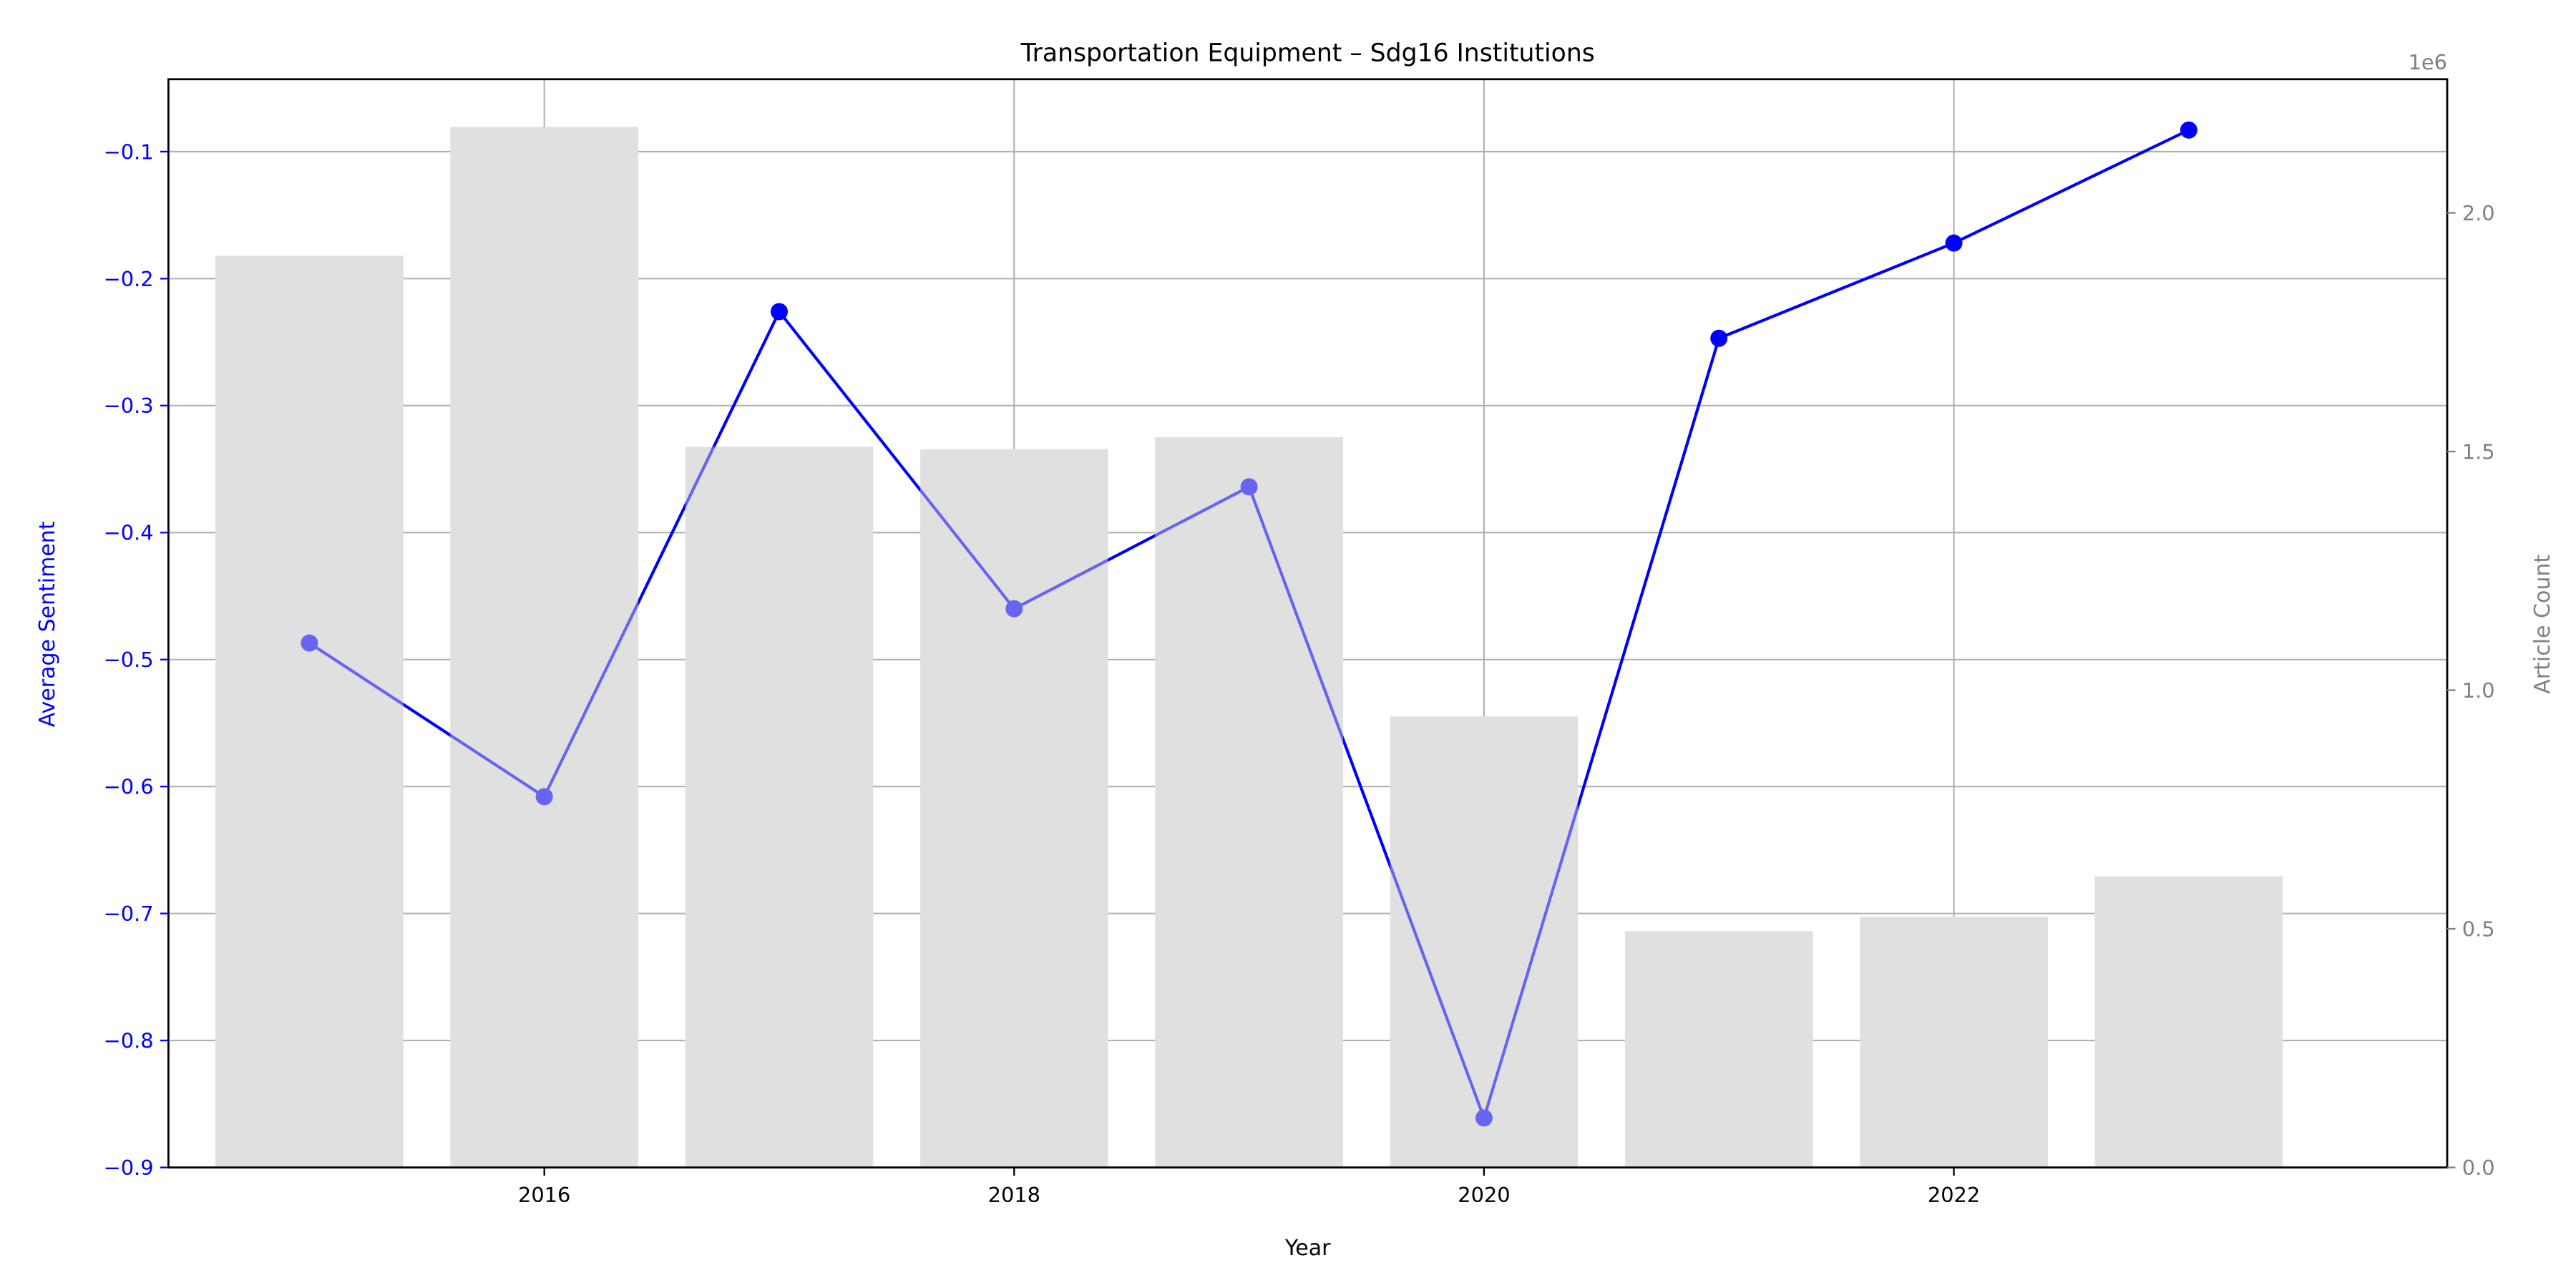  I want to click on x-tick-label: 2022, so click(1954, 1195).